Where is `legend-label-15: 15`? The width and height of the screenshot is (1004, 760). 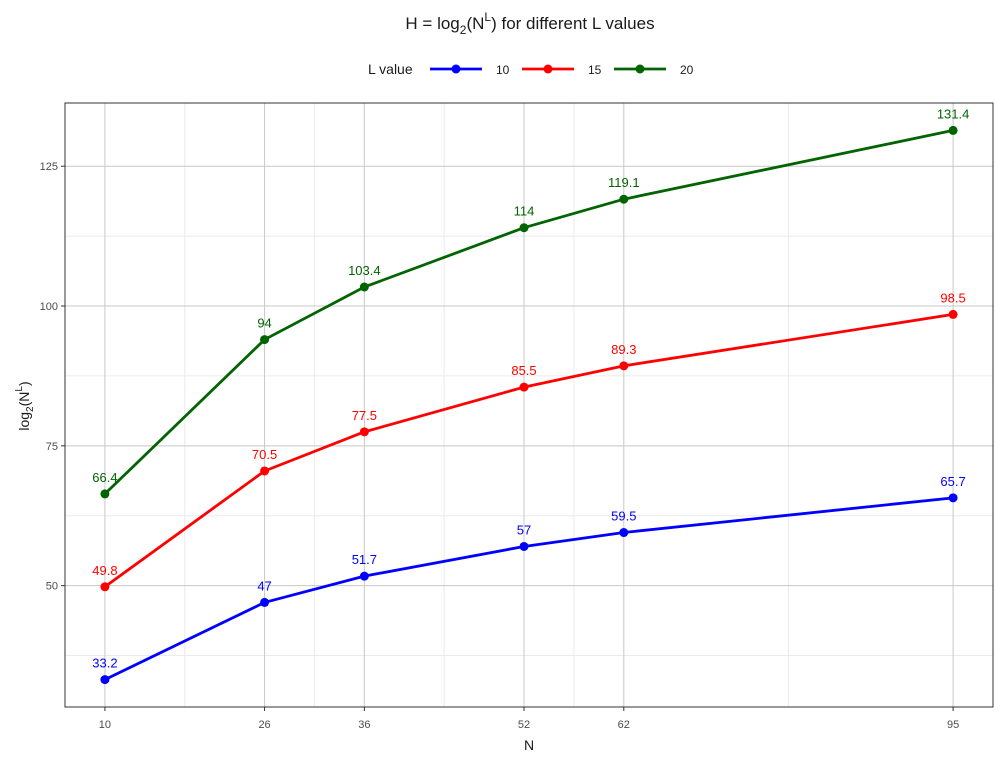
legend-label-15: 15 is located at coordinates (595, 70).